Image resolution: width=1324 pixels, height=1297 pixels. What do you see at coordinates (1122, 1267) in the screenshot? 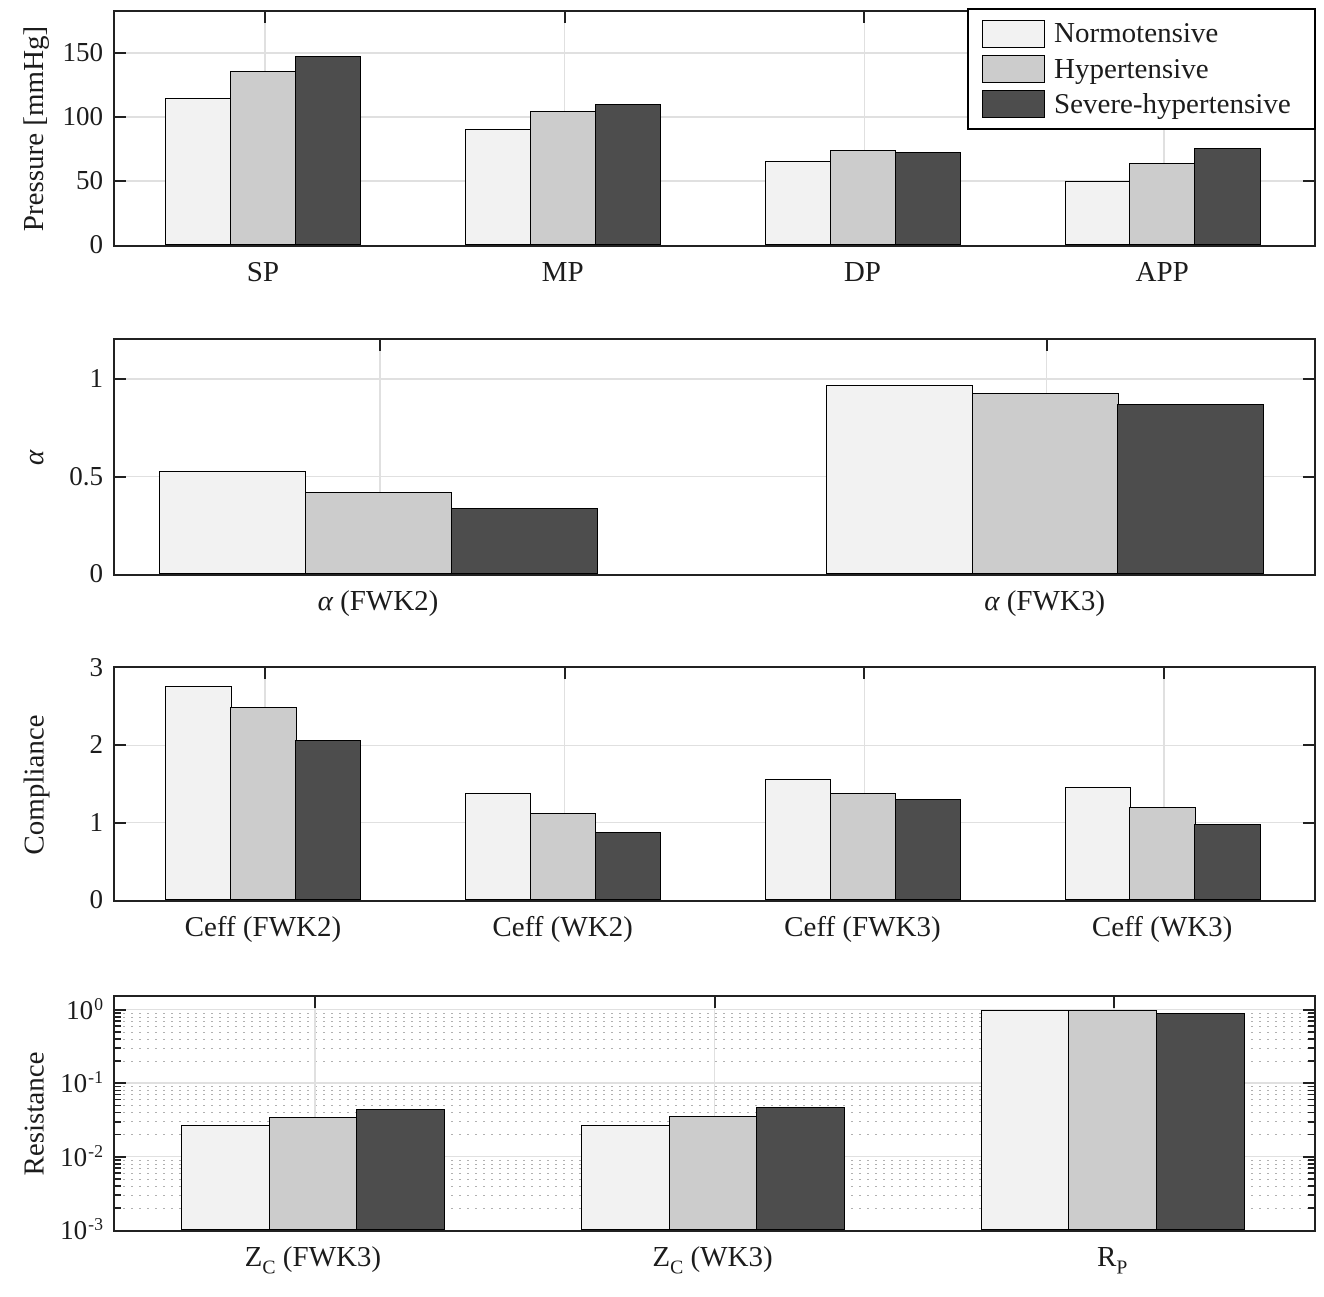
I see `label-segment: P` at bounding box center [1122, 1267].